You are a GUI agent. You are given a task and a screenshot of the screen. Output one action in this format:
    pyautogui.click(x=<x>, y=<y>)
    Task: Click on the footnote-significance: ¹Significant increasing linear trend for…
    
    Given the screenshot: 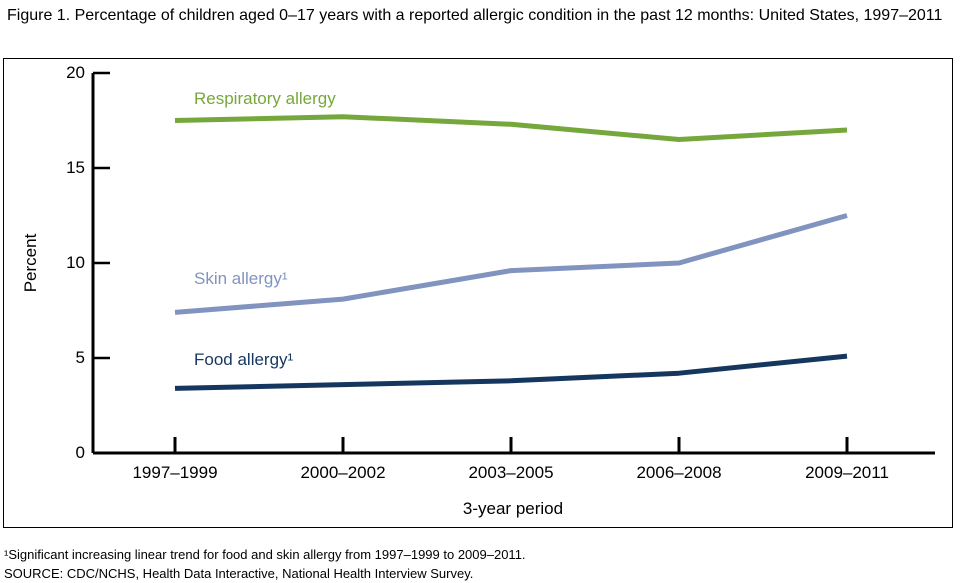 What is the action you would take?
    pyautogui.click(x=265, y=554)
    